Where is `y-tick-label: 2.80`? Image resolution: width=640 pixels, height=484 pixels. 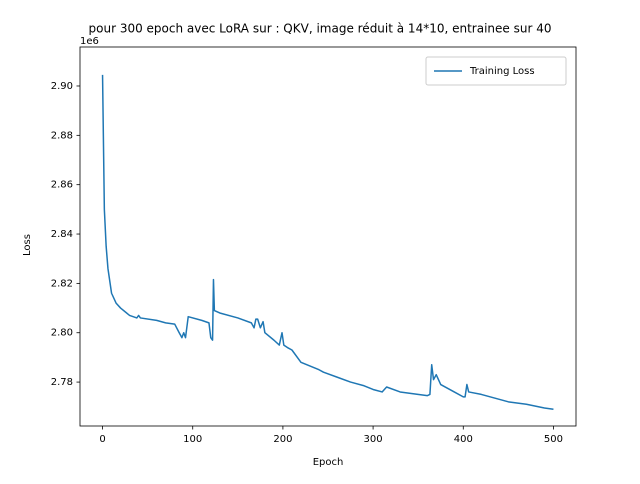
y-tick-label: 2.80 is located at coordinates (62, 333).